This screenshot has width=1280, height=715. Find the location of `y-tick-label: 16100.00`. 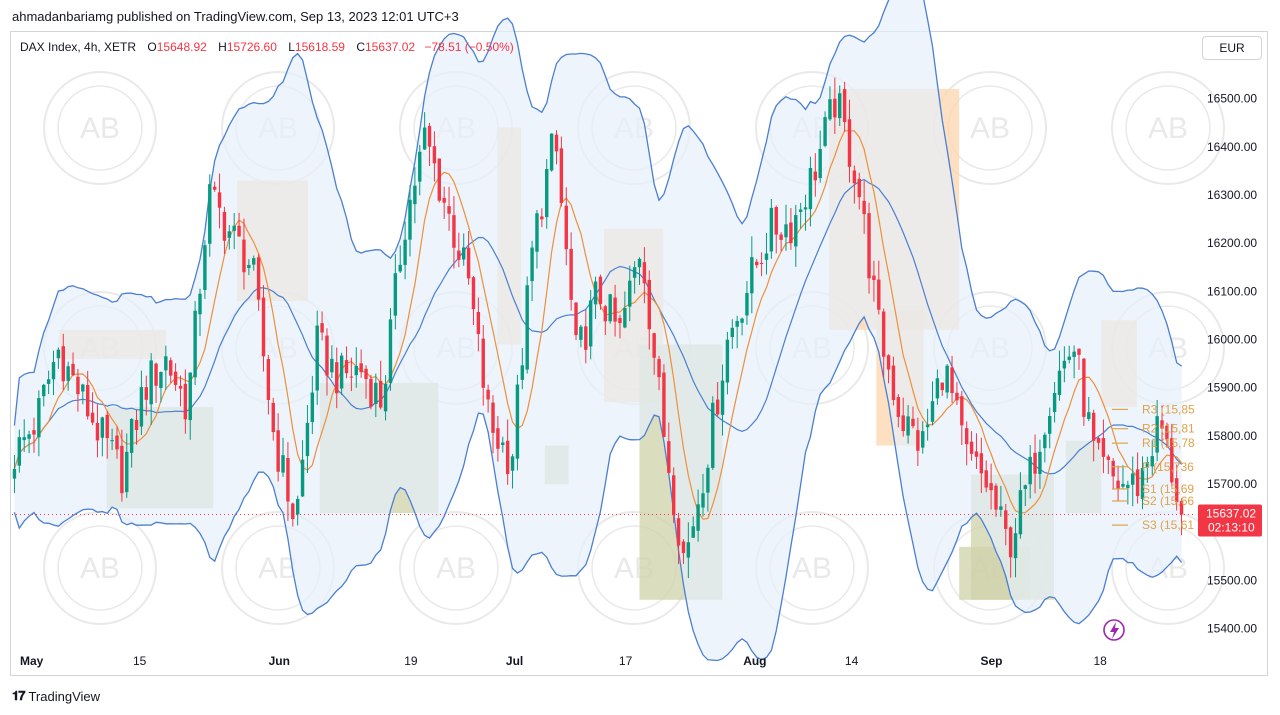

y-tick-label: 16100.00 is located at coordinates (1232, 291).